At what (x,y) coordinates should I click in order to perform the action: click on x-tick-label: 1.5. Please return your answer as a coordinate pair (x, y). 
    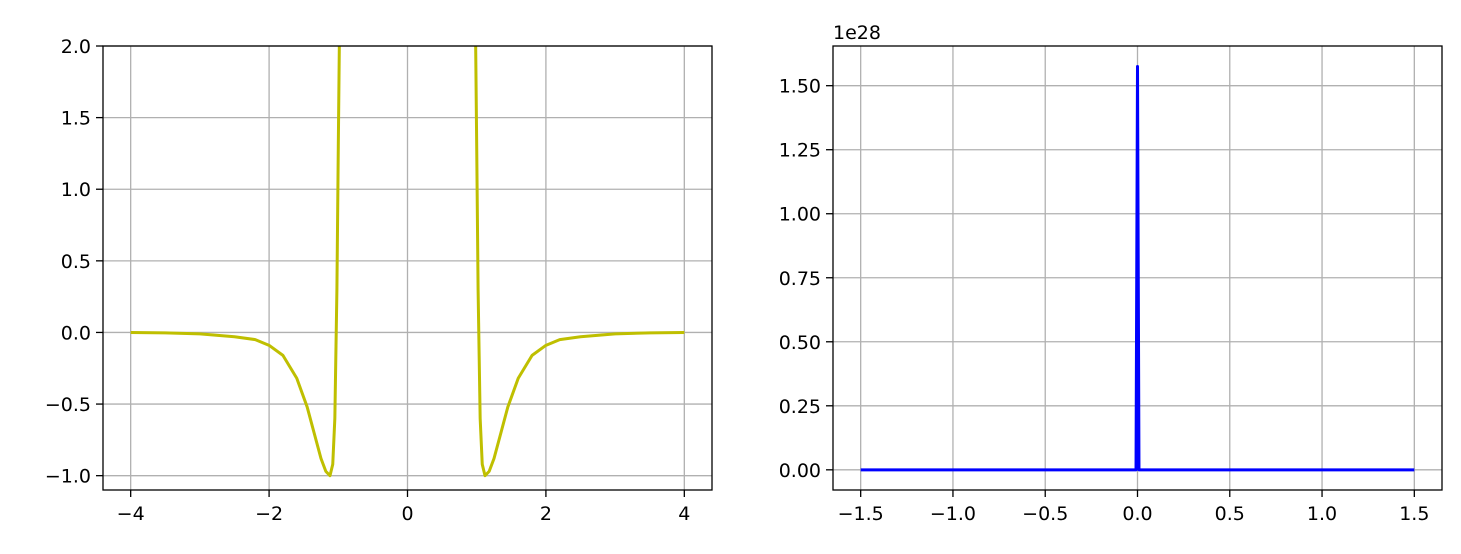
    Looking at the image, I should click on (1414, 514).